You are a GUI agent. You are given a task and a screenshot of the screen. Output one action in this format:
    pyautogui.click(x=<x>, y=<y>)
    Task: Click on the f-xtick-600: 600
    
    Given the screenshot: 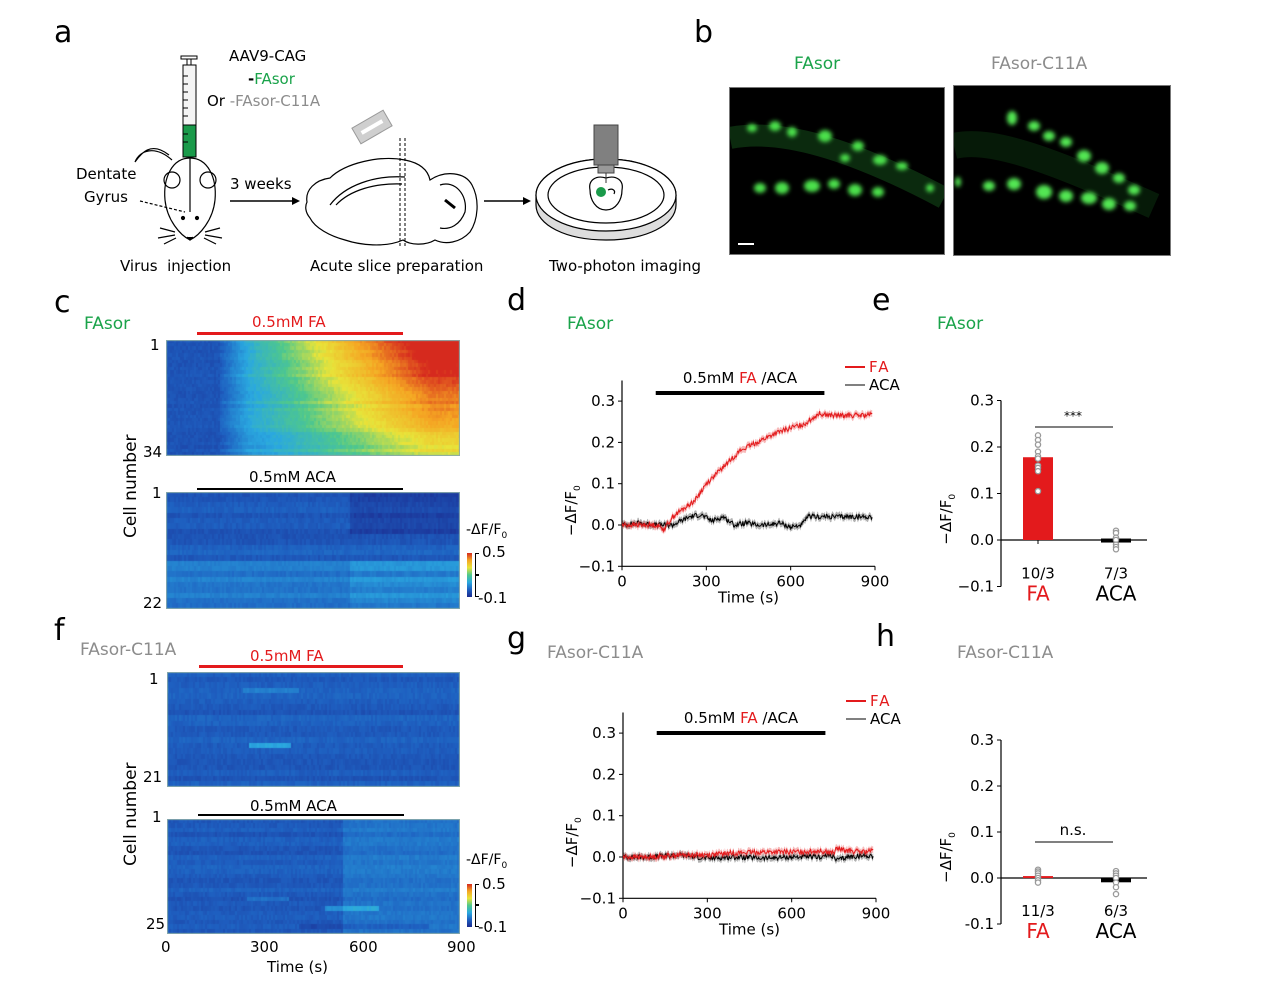 What is the action you would take?
    pyautogui.click(x=363, y=947)
    